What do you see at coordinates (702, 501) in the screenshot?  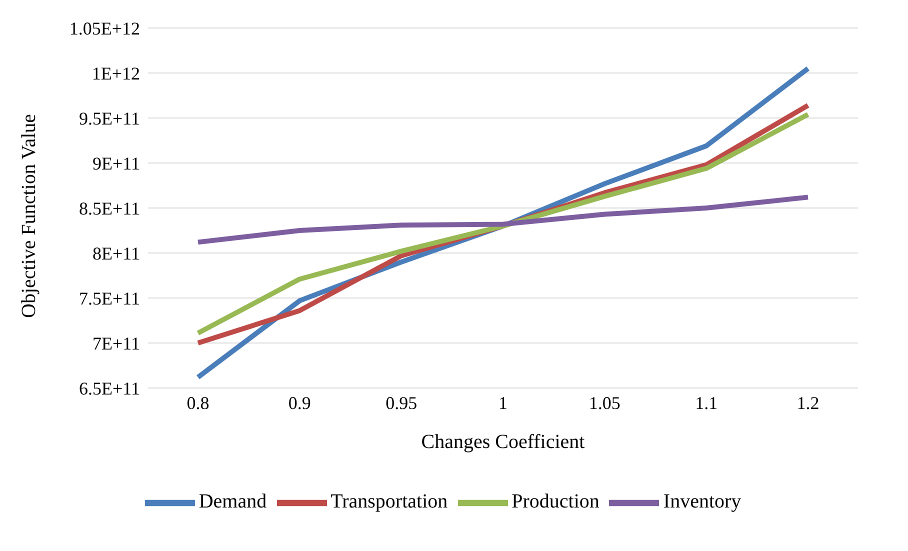 I see `legend-label: Inventory` at bounding box center [702, 501].